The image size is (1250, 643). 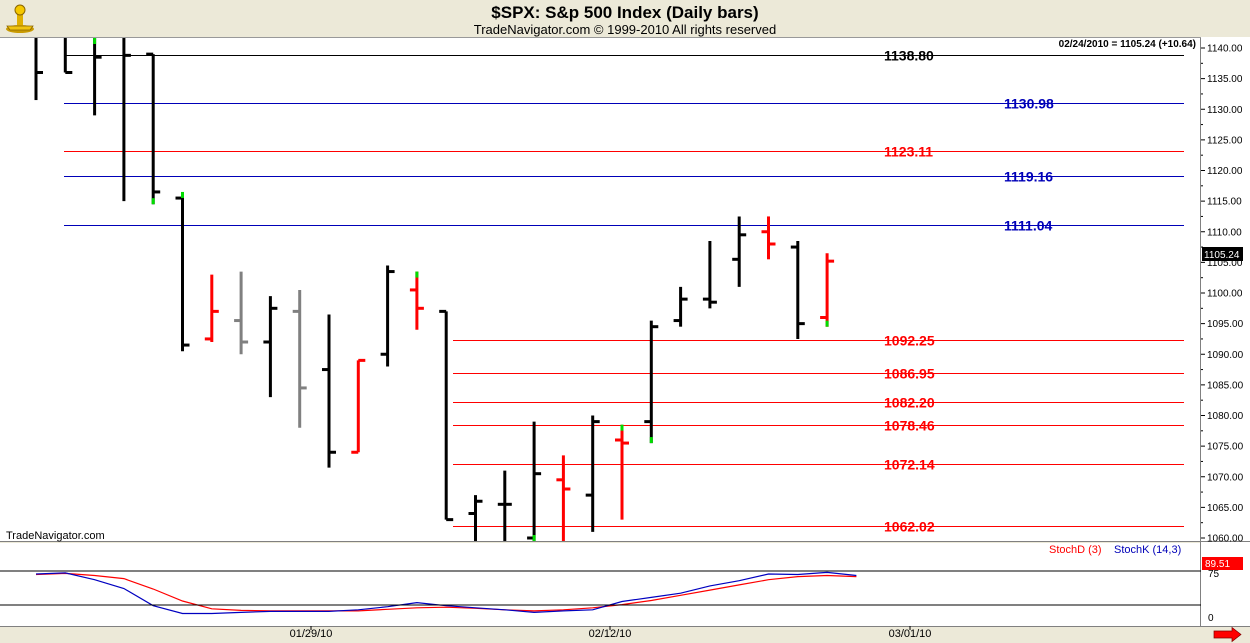 I want to click on level-label: 1138.80, so click(x=909, y=56).